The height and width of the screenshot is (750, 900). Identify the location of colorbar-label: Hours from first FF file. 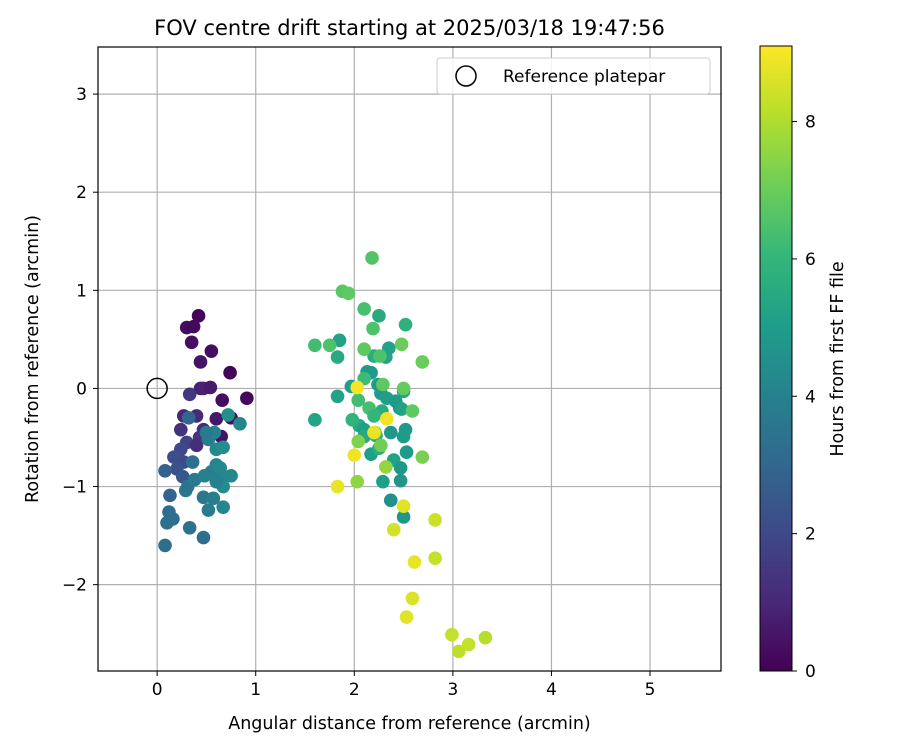
(838, 358).